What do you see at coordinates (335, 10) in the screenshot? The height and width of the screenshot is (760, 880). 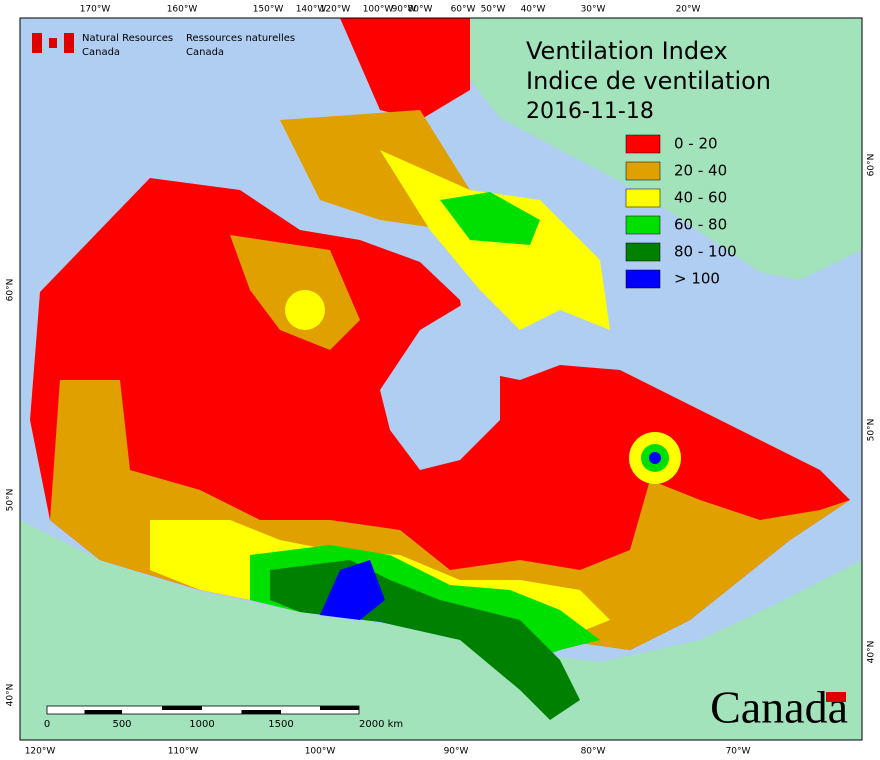 I see `grat-top: 120°W` at bounding box center [335, 10].